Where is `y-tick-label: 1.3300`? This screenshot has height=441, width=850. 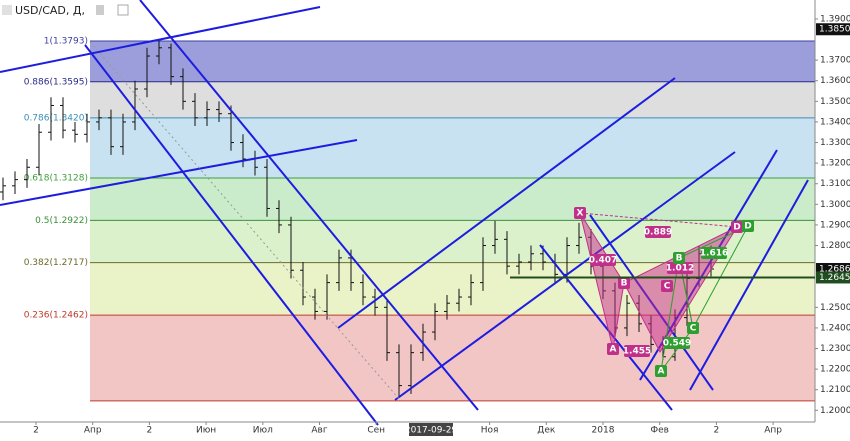
y-tick-label: 1.3300 is located at coordinates (835, 143).